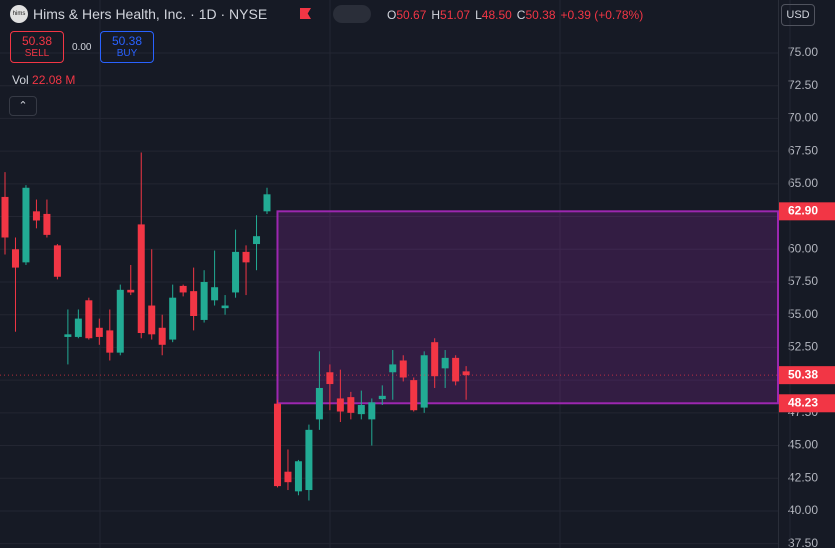 This screenshot has width=835, height=548. I want to click on price-tag-label: 50.38, so click(803, 374).